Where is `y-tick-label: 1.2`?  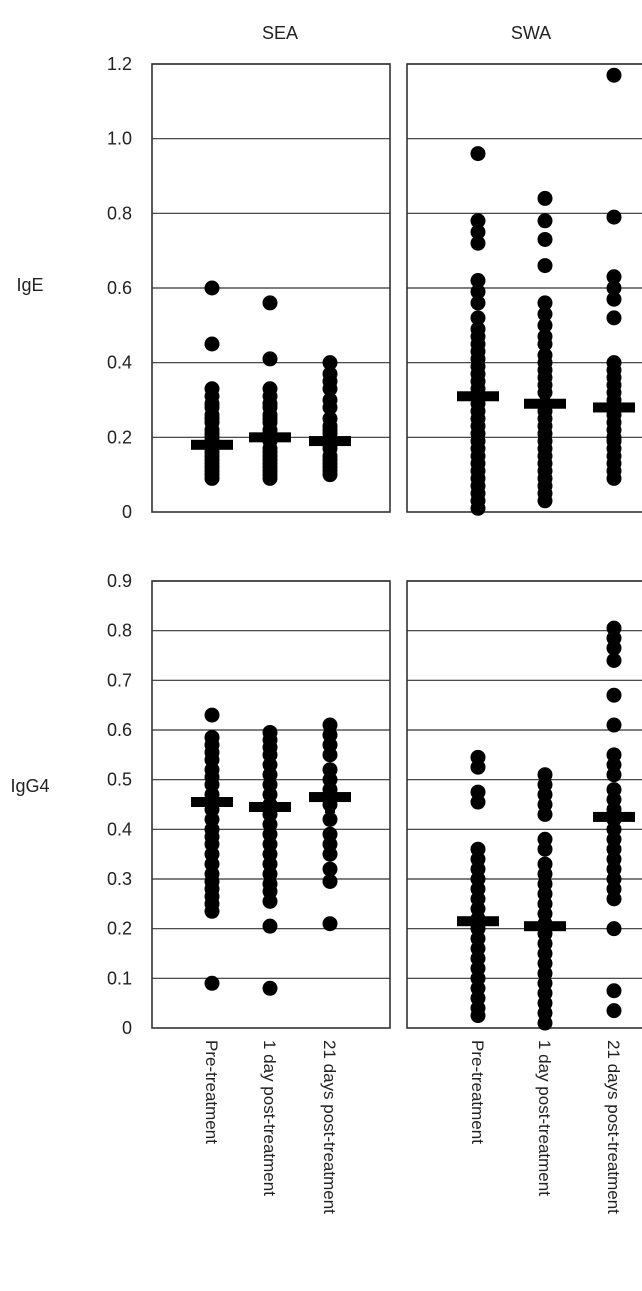
y-tick-label: 1.2 is located at coordinates (119, 64).